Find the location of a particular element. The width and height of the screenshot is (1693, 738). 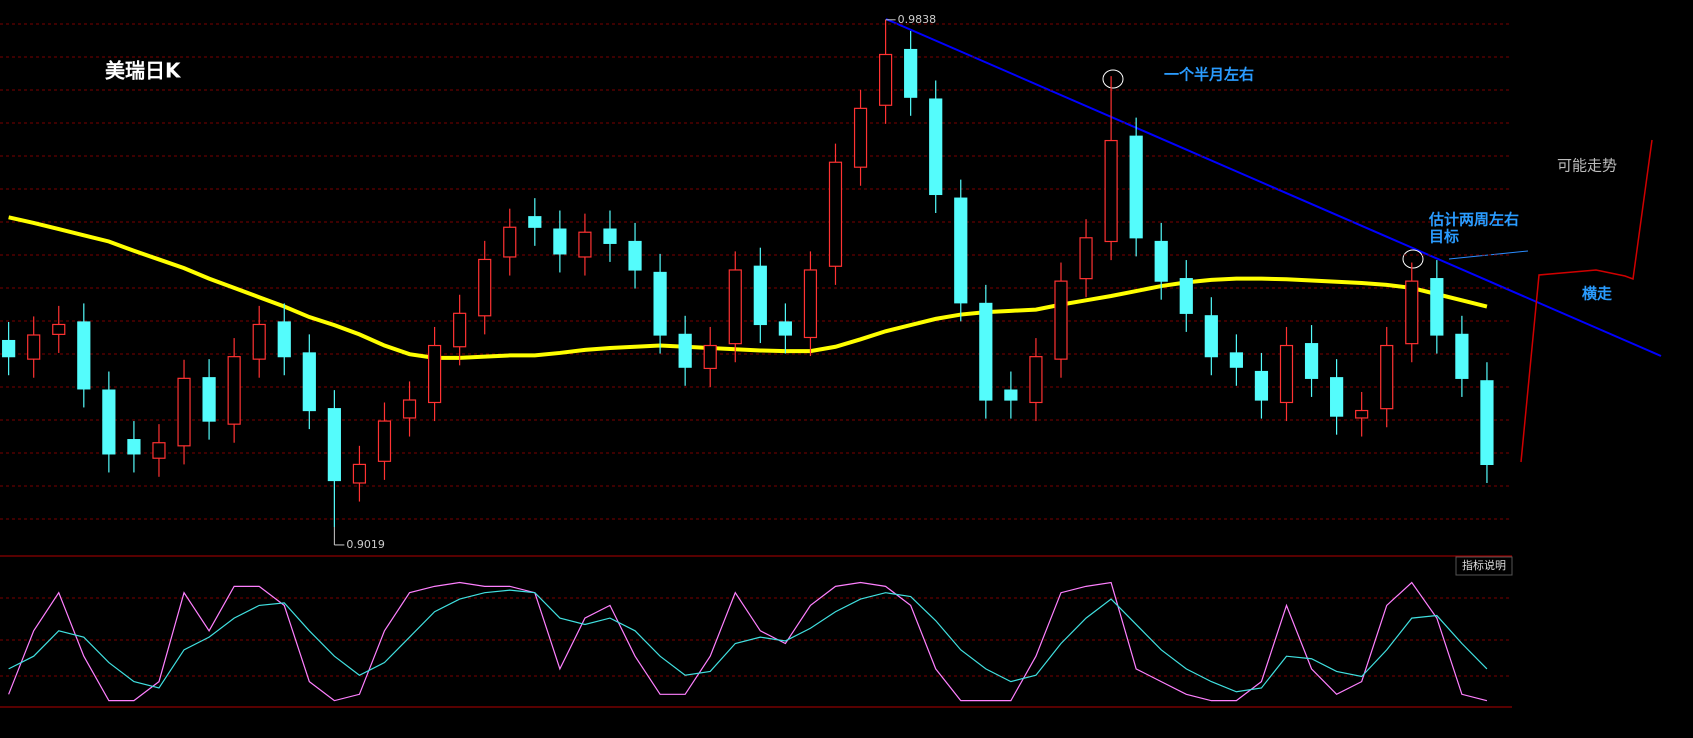

high-label: 0.9838 is located at coordinates (917, 19).